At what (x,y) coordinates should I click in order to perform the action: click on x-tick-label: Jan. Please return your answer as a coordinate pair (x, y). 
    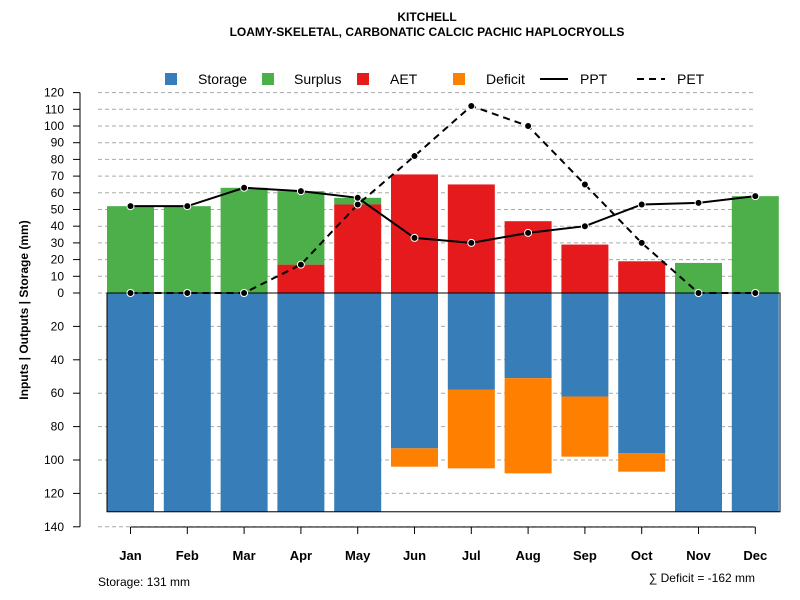
    Looking at the image, I should click on (130, 555).